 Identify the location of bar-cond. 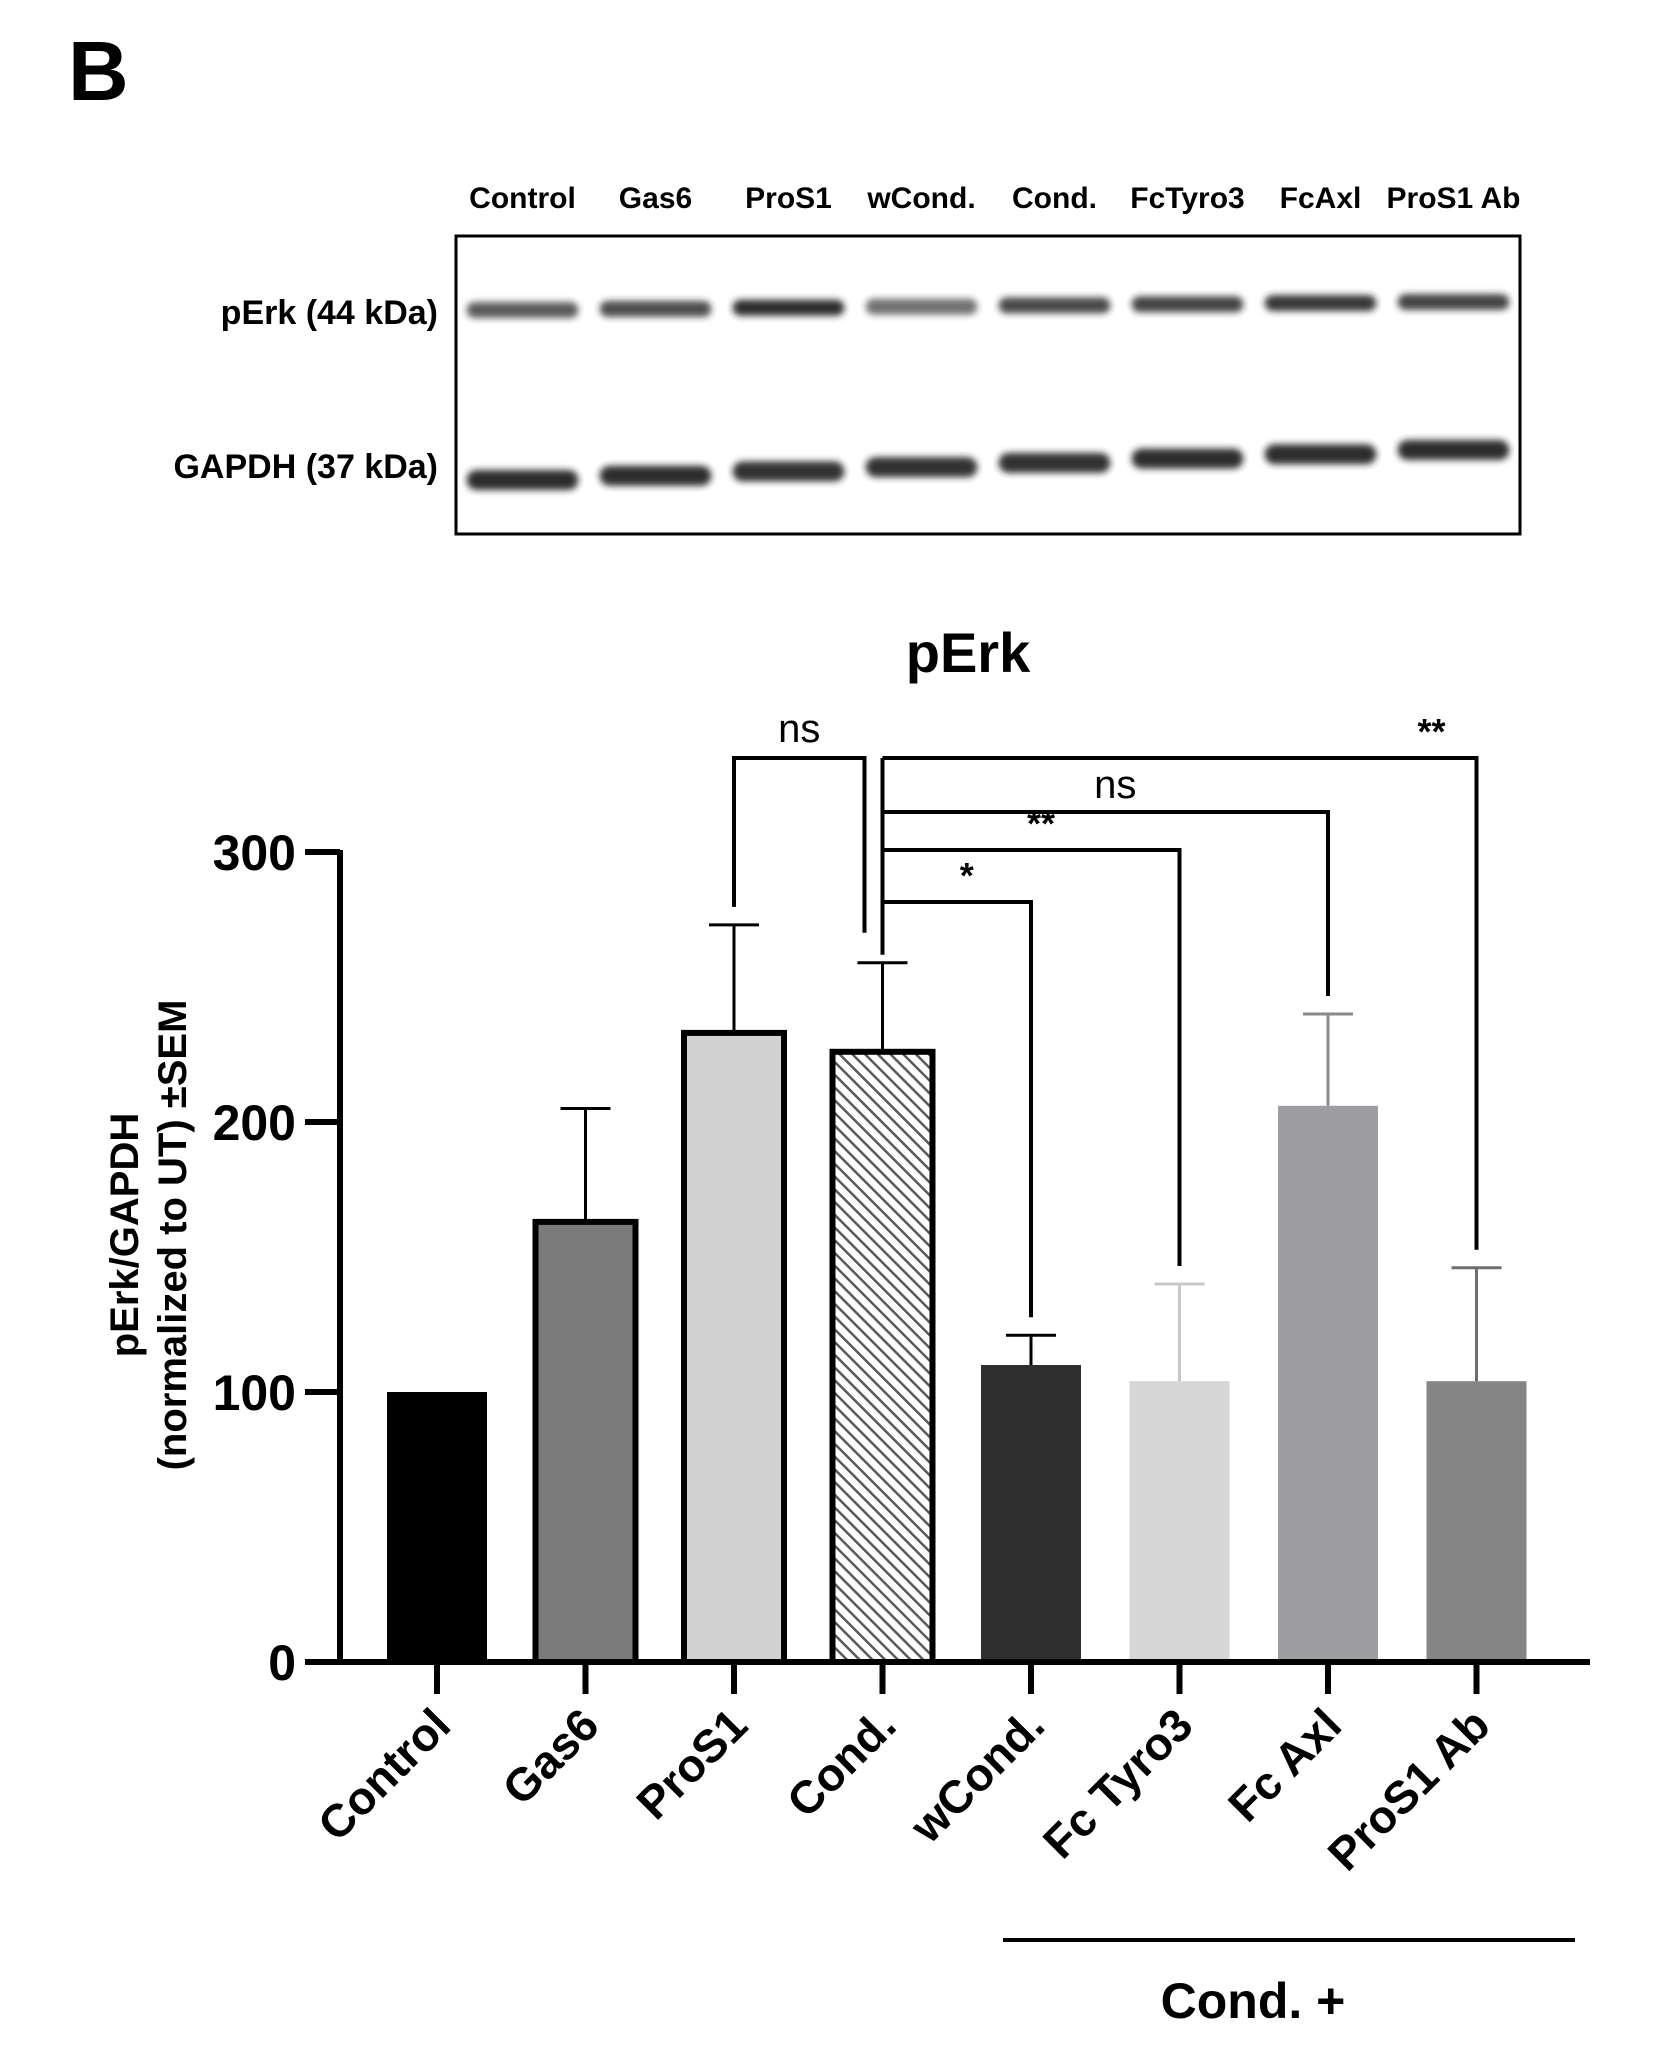
(882, 1357).